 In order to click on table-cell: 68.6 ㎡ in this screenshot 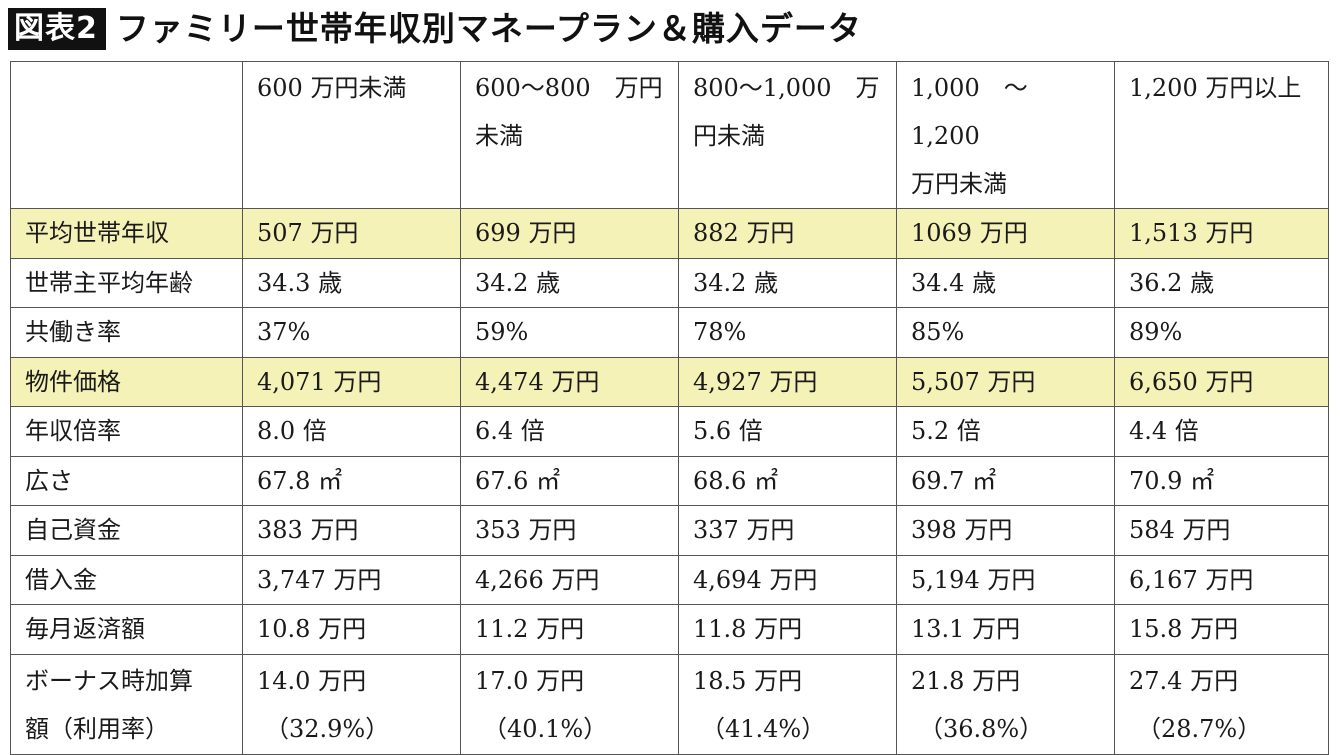, I will do `click(787, 480)`.